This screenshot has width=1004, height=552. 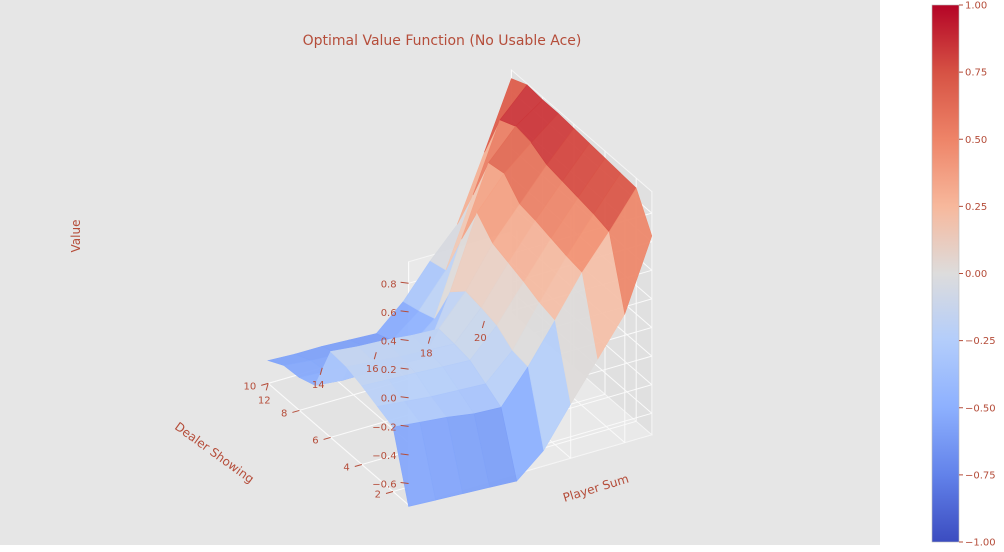 What do you see at coordinates (976, 73) in the screenshot?
I see `colorbar-tick-label: 0.75` at bounding box center [976, 73].